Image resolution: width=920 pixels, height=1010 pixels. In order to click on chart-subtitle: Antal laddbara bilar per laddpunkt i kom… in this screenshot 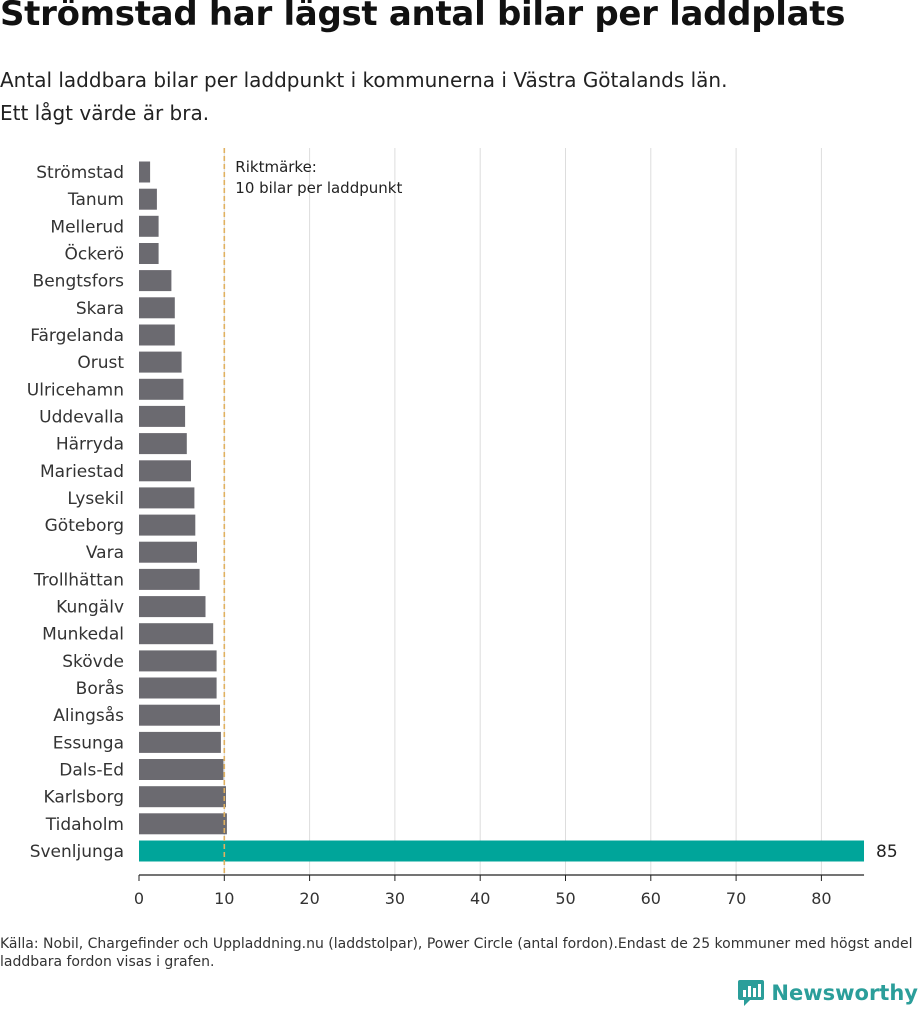, I will do `click(363, 97)`.